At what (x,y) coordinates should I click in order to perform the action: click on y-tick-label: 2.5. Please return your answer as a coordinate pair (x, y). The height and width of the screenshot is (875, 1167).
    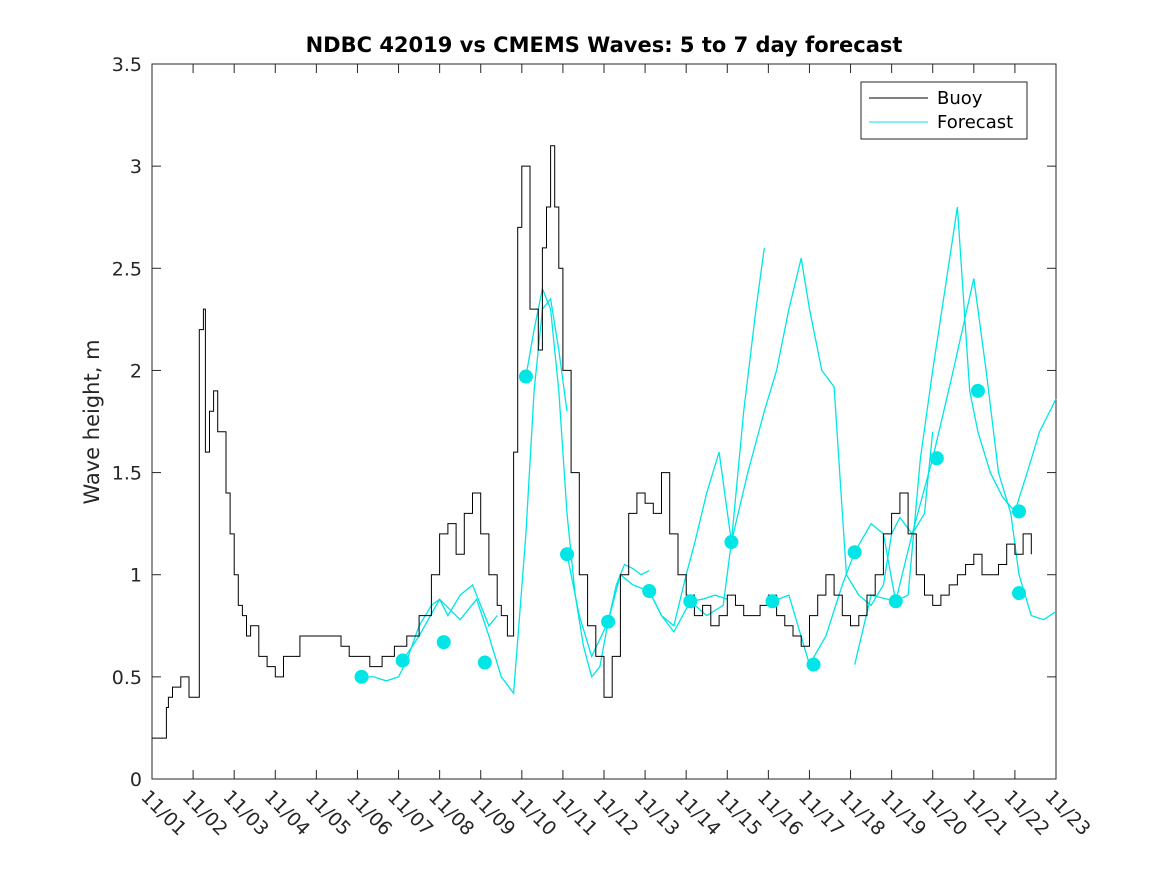
    Looking at the image, I should click on (127, 269).